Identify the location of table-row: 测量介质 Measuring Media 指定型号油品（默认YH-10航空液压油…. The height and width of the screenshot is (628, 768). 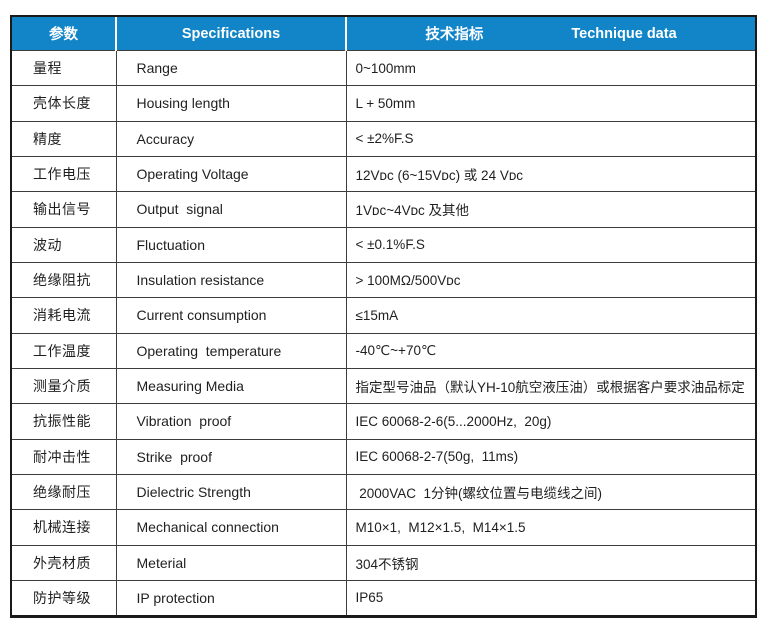
(383, 385).